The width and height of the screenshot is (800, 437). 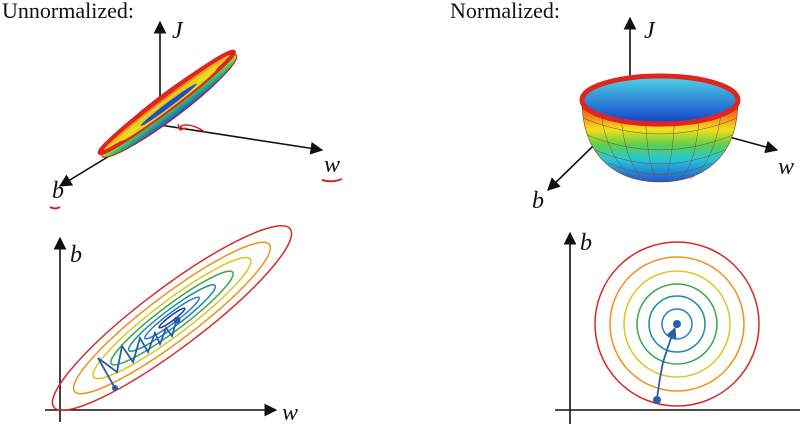 What do you see at coordinates (505, 11) in the screenshot?
I see `panel-title: Normalized:` at bounding box center [505, 11].